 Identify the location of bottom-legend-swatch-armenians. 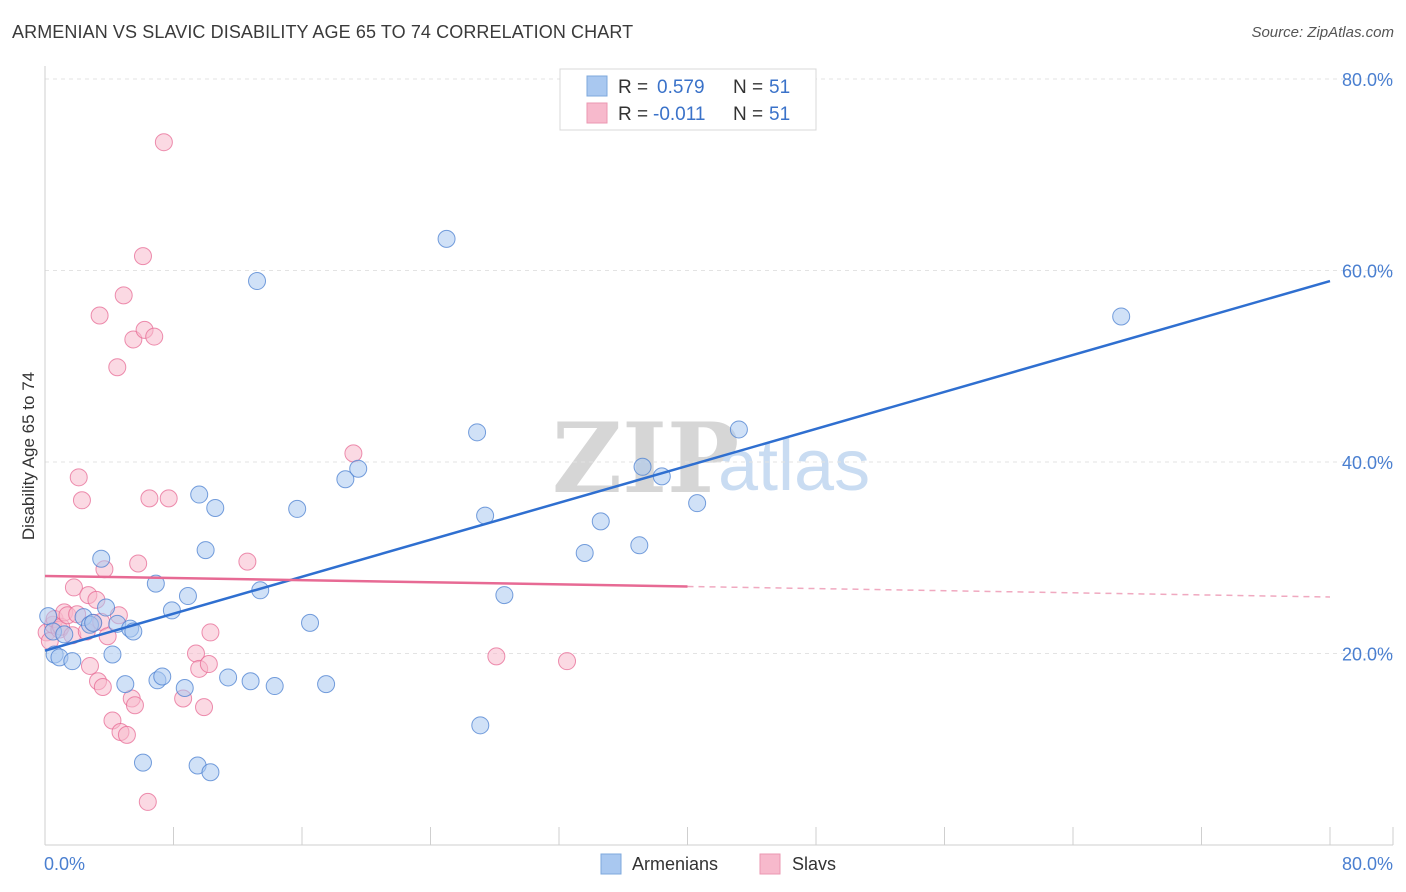
(611, 864).